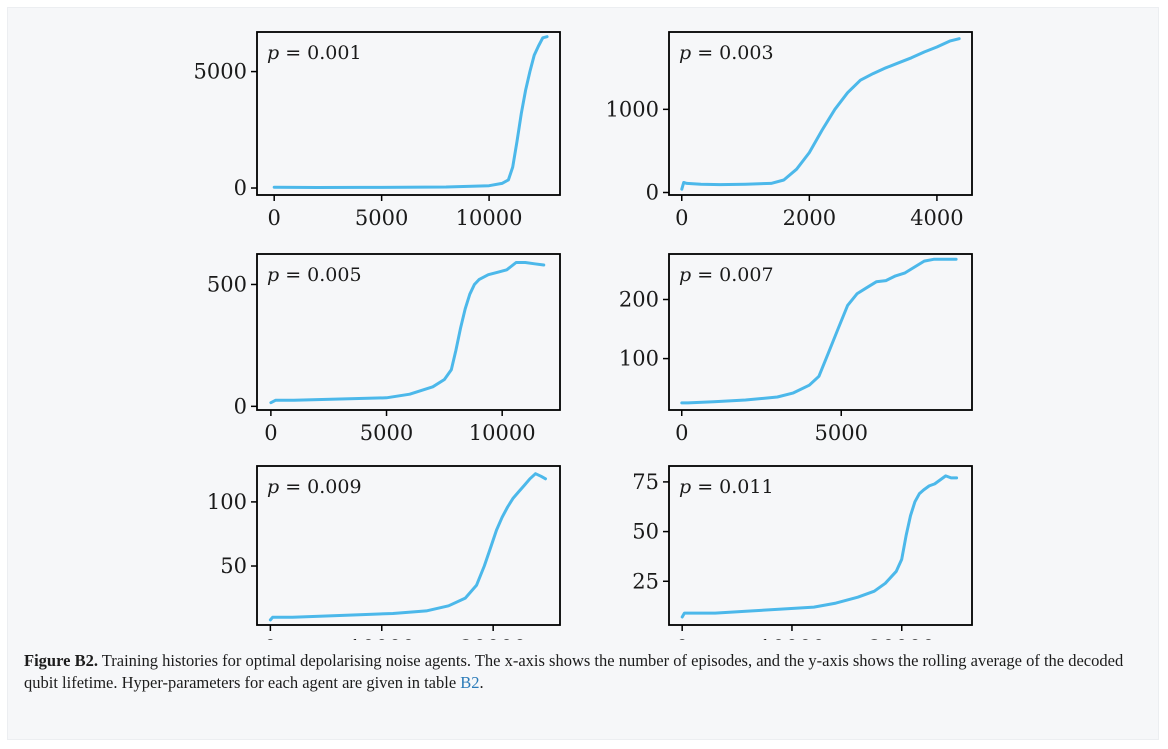 This screenshot has width=1168, height=749. What do you see at coordinates (227, 284) in the screenshot?
I see `y-tick-label: 500` at bounding box center [227, 284].